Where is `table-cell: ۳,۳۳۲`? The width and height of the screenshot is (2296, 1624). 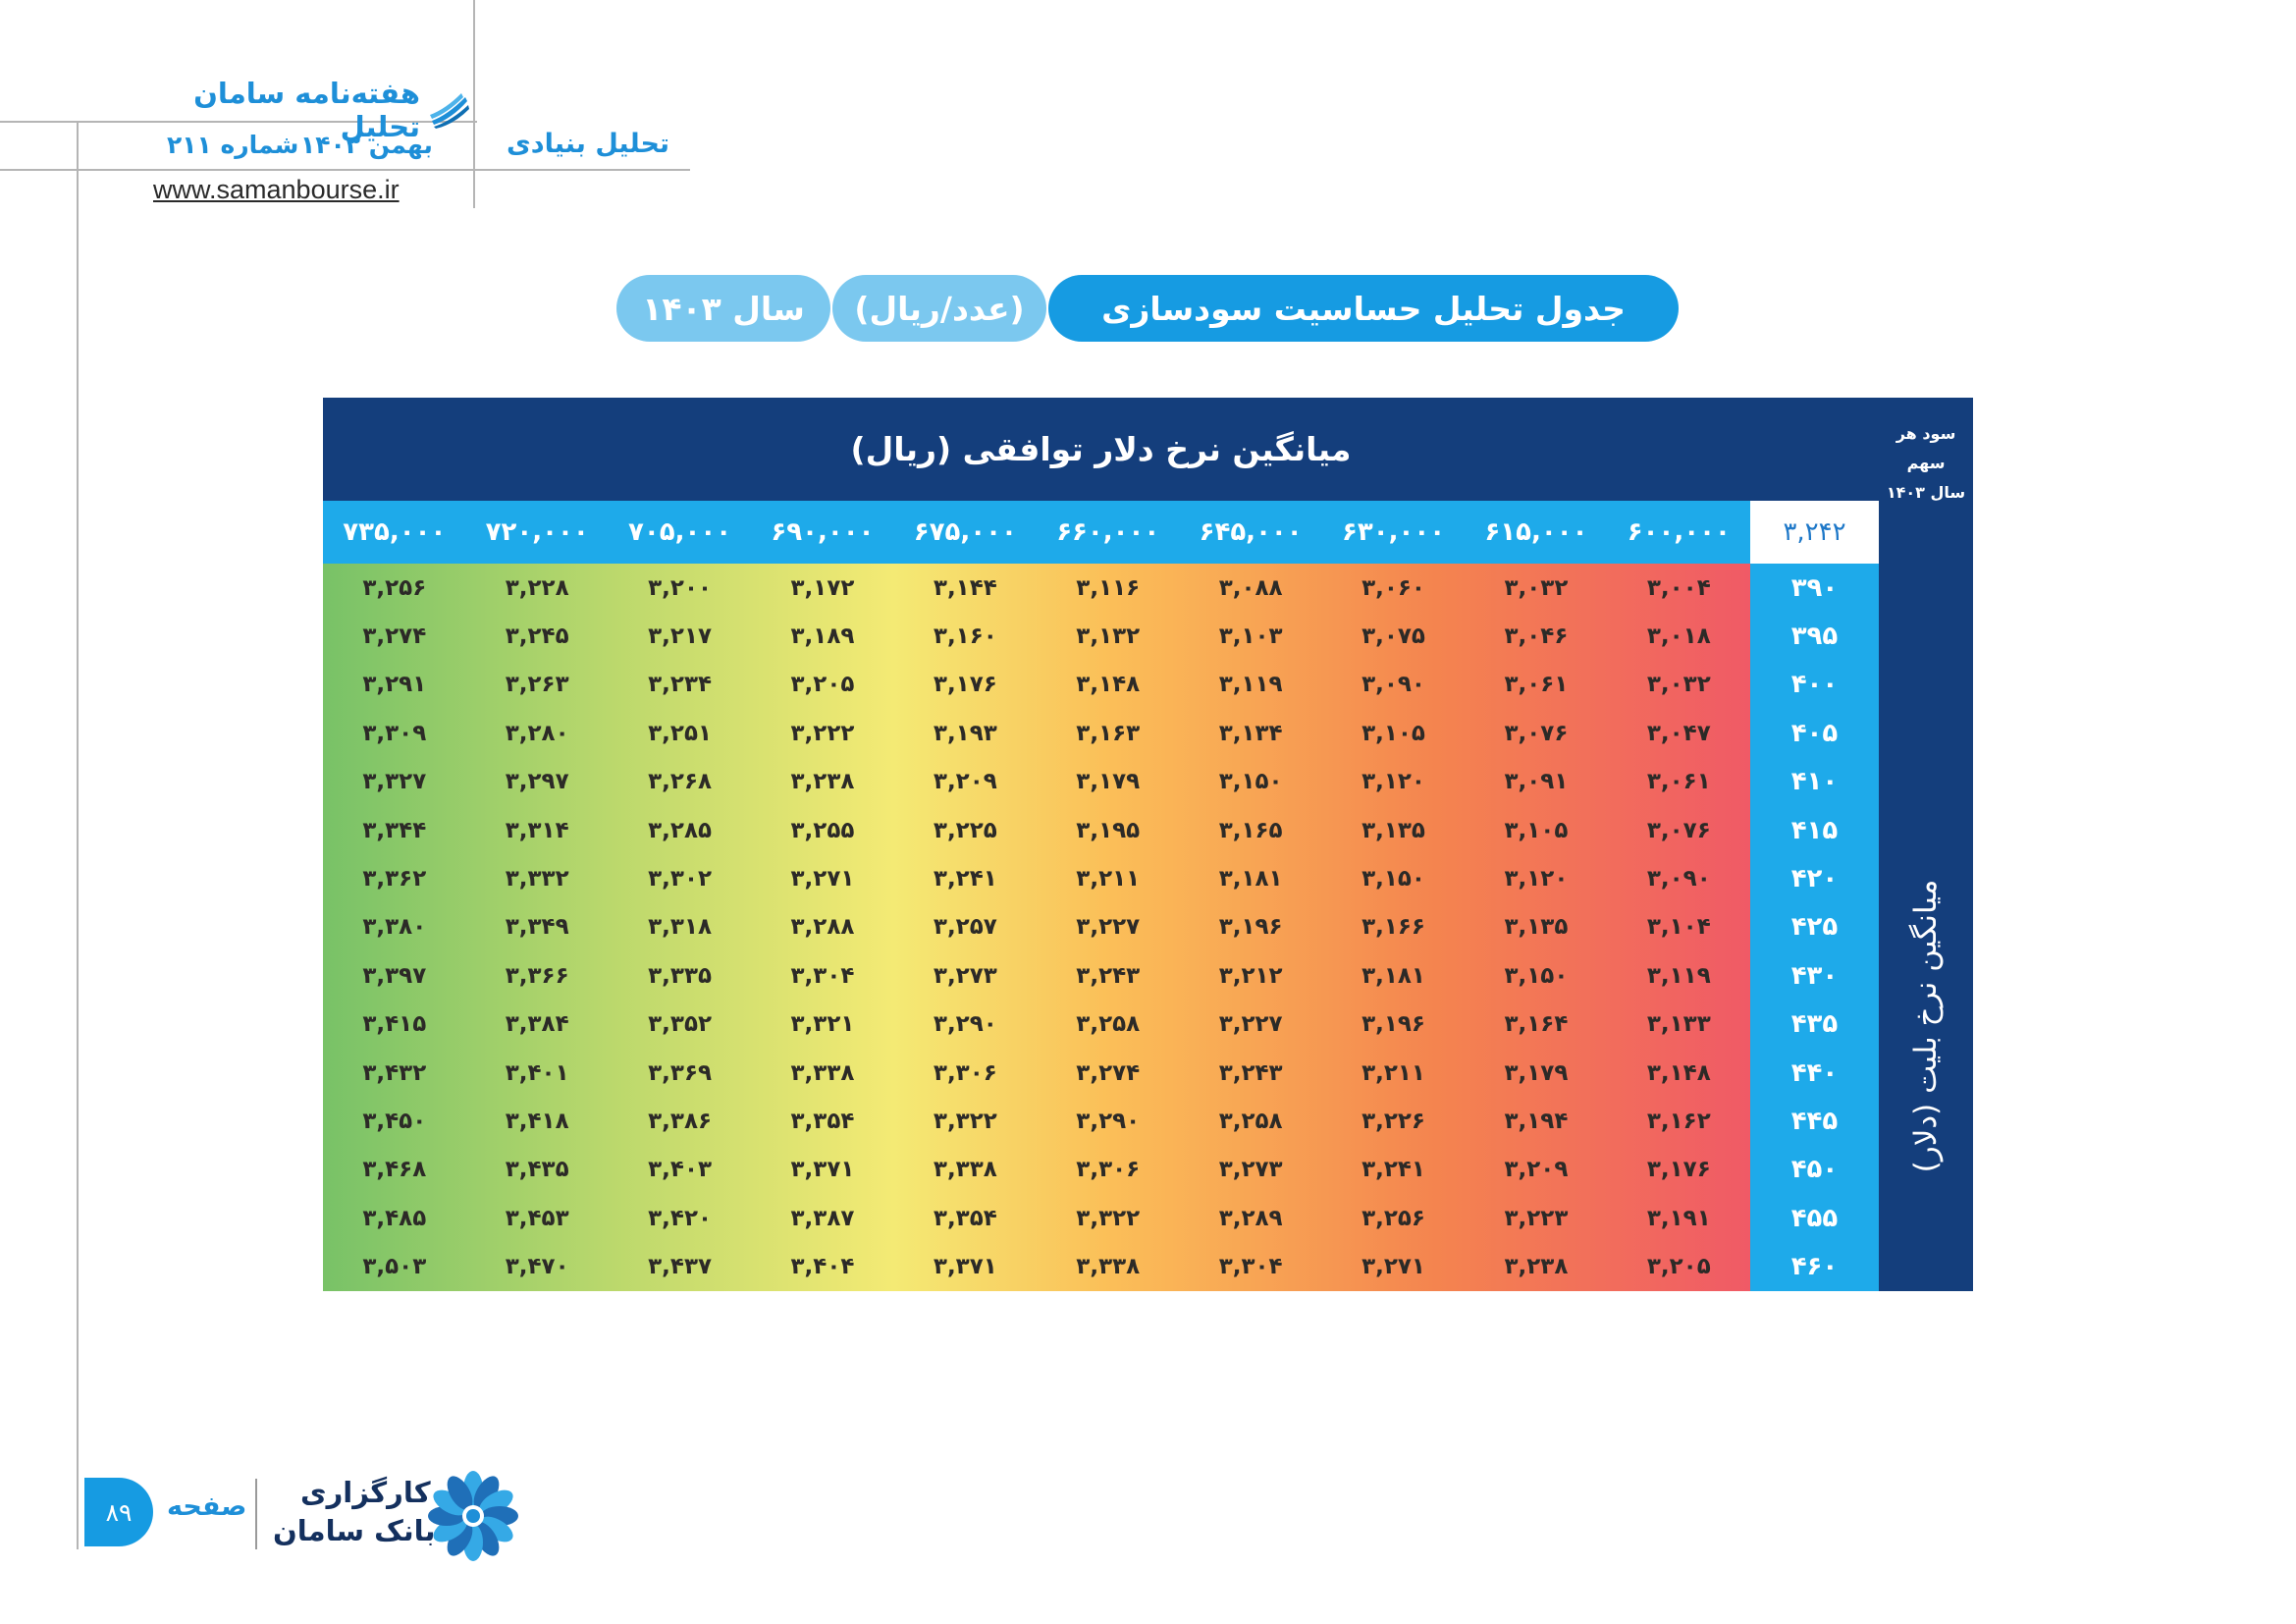
table-cell: ۳,۳۳۲ is located at coordinates (537, 879).